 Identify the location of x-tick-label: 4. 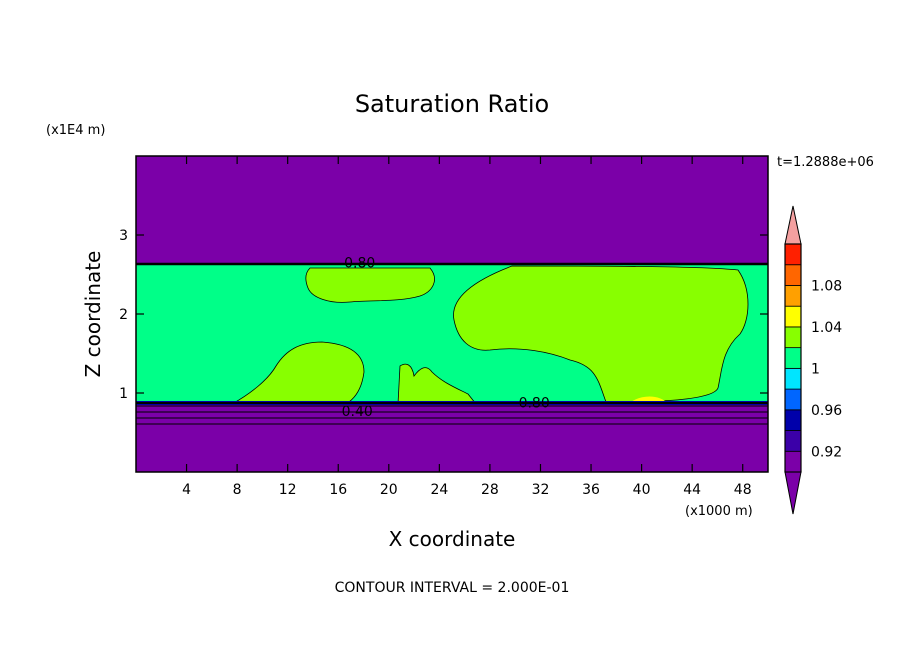
(186, 490).